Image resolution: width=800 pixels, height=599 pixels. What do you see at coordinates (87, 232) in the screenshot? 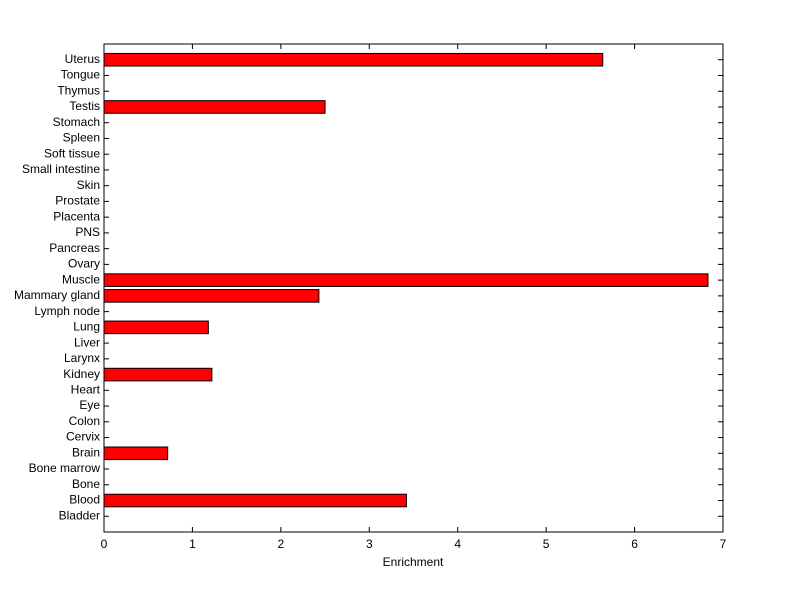
I see `y-tick-label: PNS` at bounding box center [87, 232].